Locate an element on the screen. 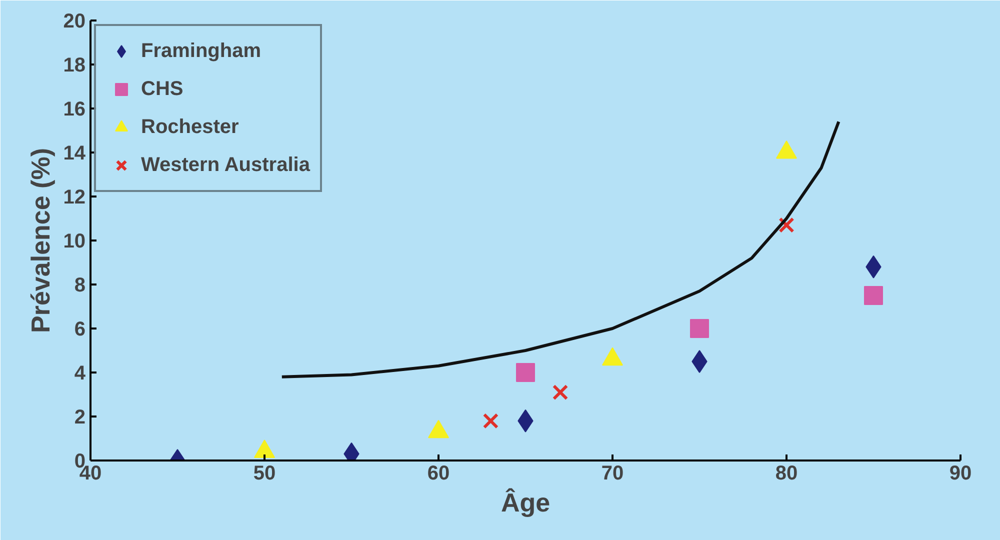 This screenshot has height=540, width=1000. x-tick-label: 60 is located at coordinates (438, 473).